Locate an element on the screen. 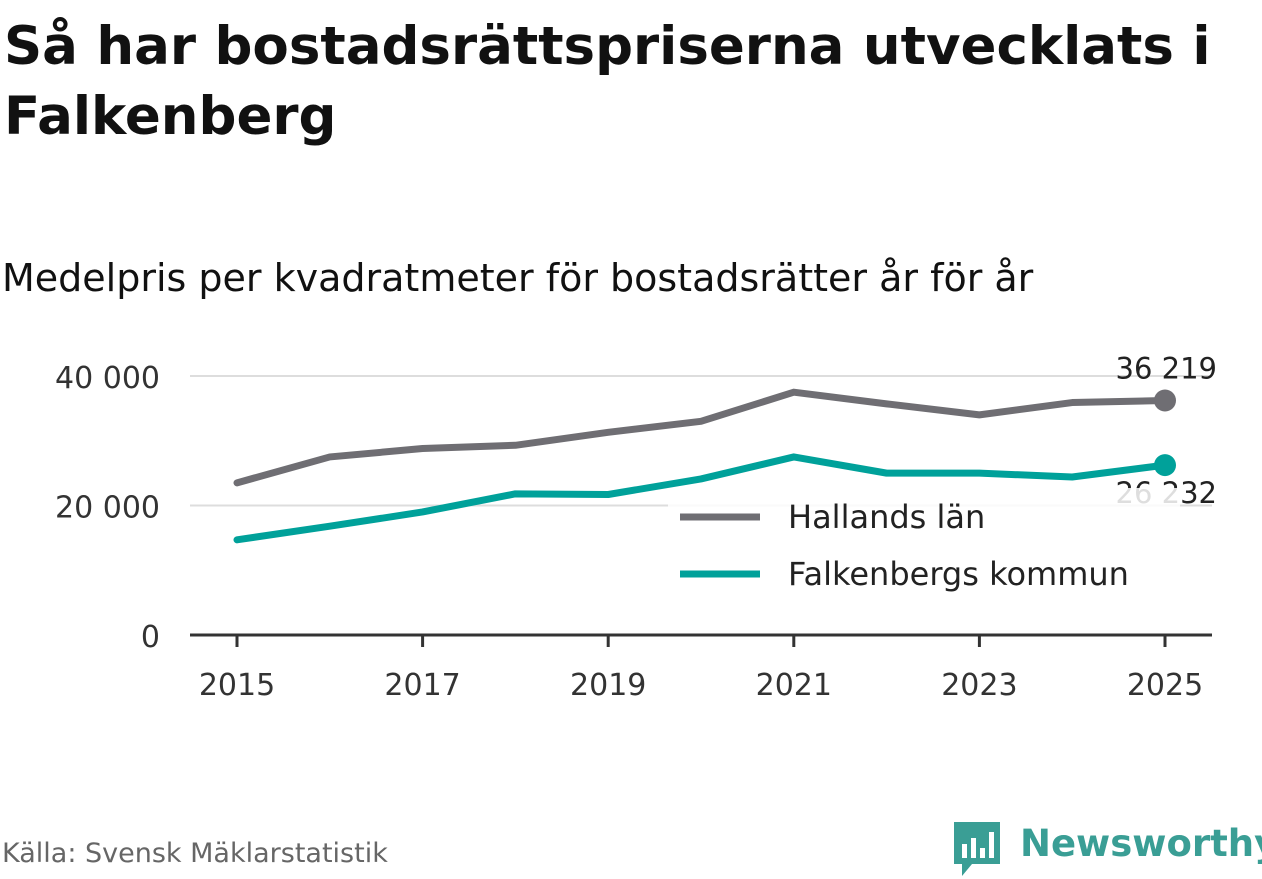 This screenshot has width=1262, height=879. y-tick-label: 20 000 is located at coordinates (107, 508).